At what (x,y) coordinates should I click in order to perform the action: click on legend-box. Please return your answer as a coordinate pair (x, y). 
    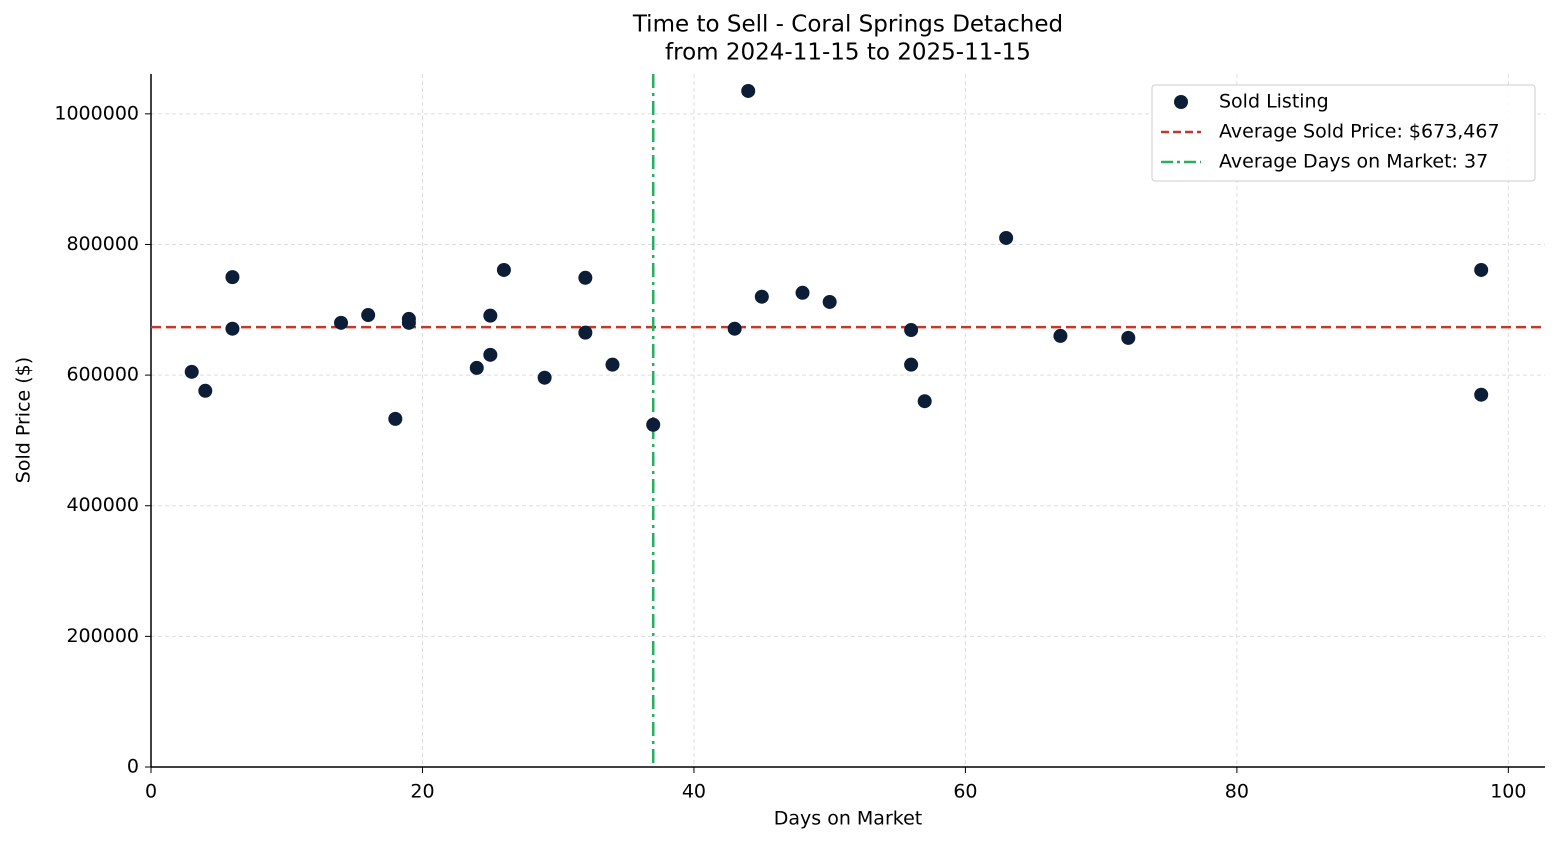
    Looking at the image, I should click on (1343, 133).